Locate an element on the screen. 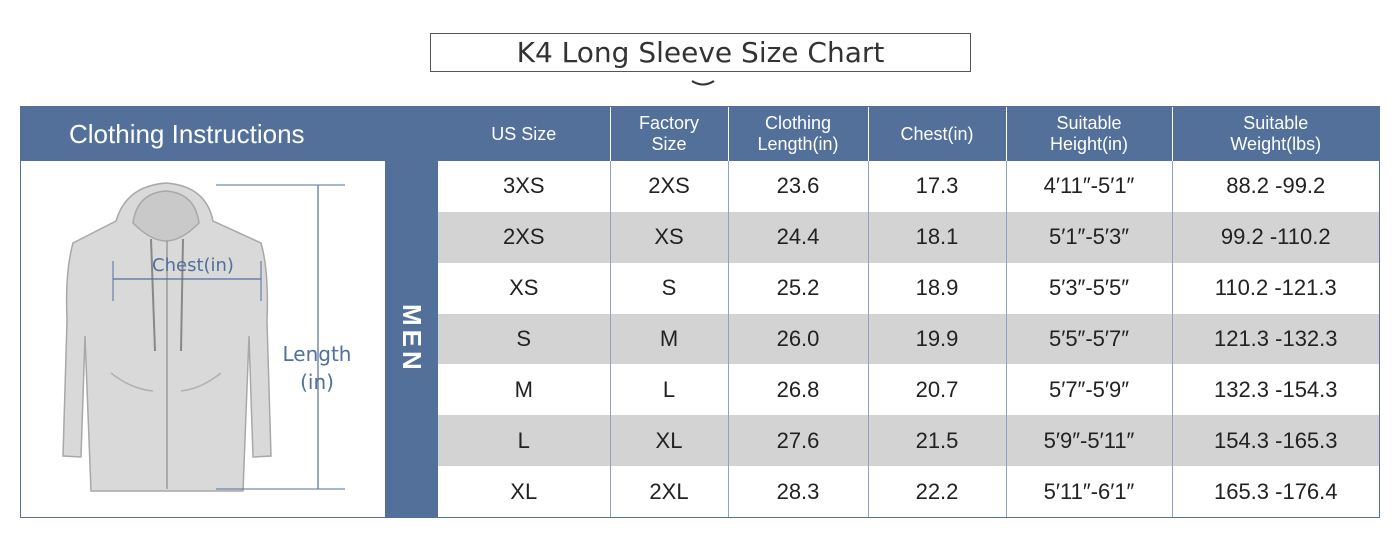 The height and width of the screenshot is (540, 1400). table-cell: 17.3 is located at coordinates (936, 186).